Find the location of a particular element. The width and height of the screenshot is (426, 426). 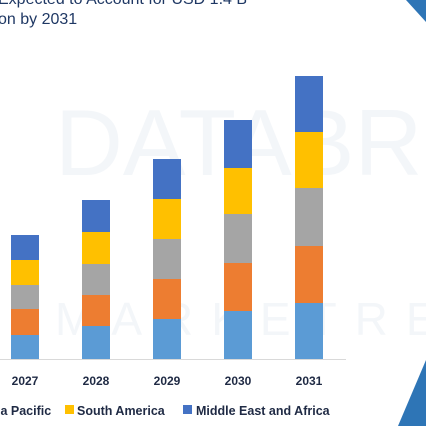

bar-segment-south-america-2031 is located at coordinates (309, 160).